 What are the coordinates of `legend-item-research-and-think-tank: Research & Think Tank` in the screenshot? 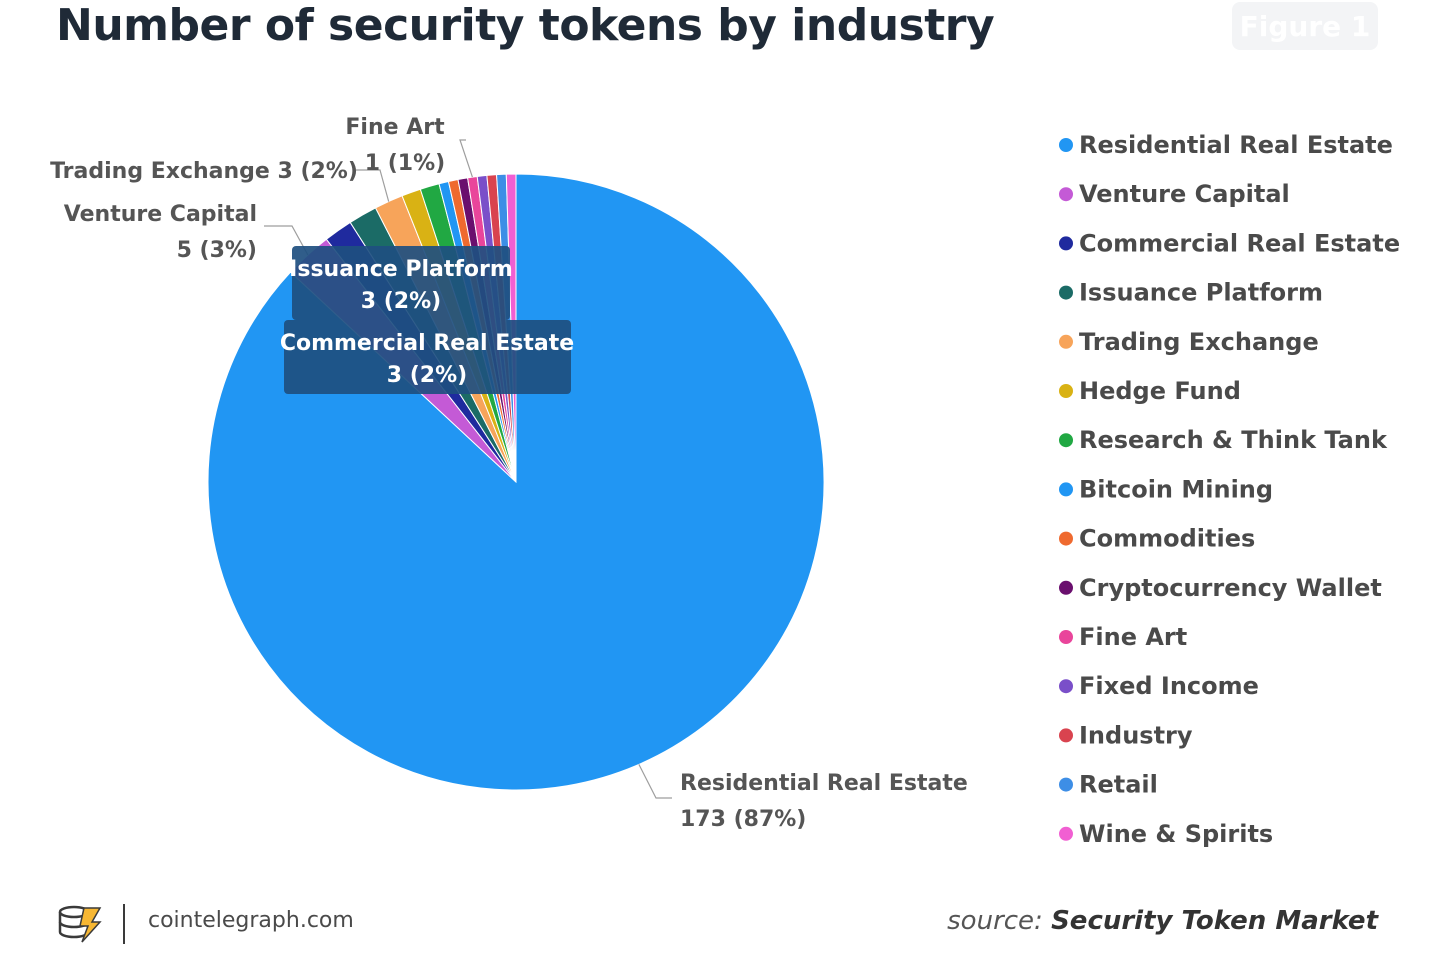 It's located at (1223, 440).